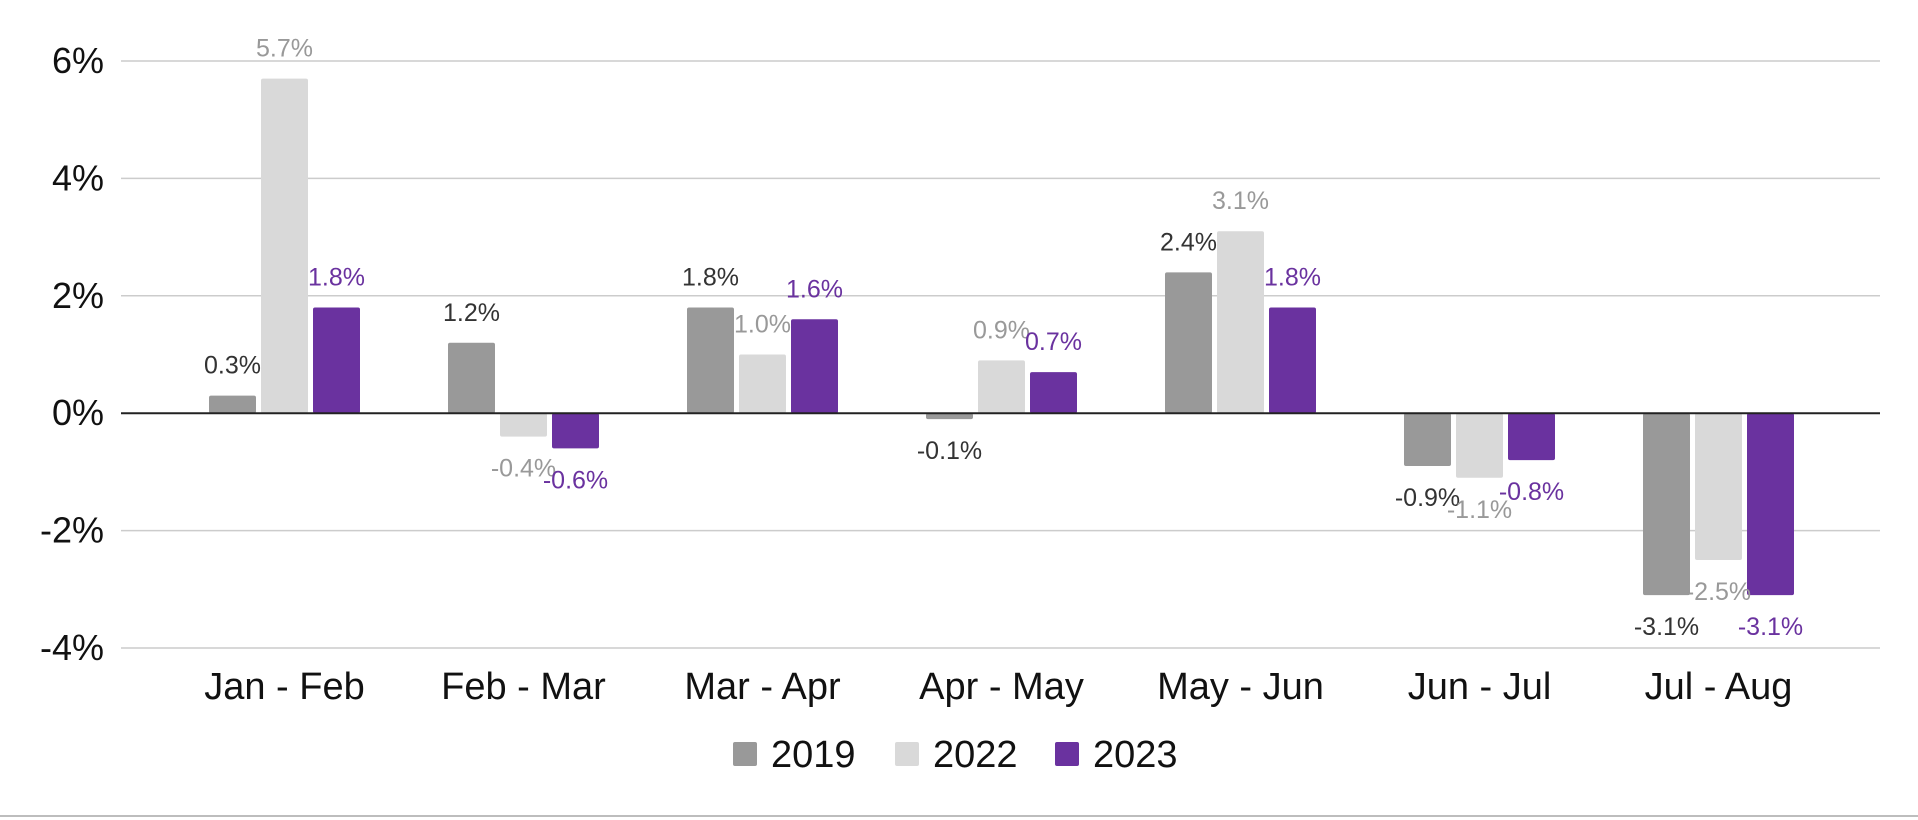  I want to click on legend-swatch-2023, so click(1067, 754).